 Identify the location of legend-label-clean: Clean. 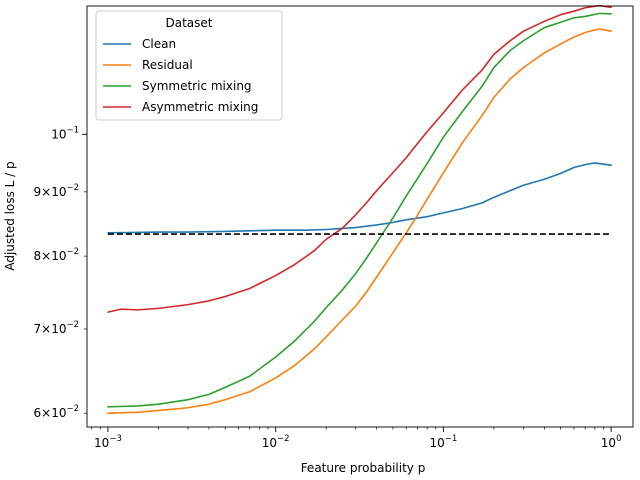
(159, 44).